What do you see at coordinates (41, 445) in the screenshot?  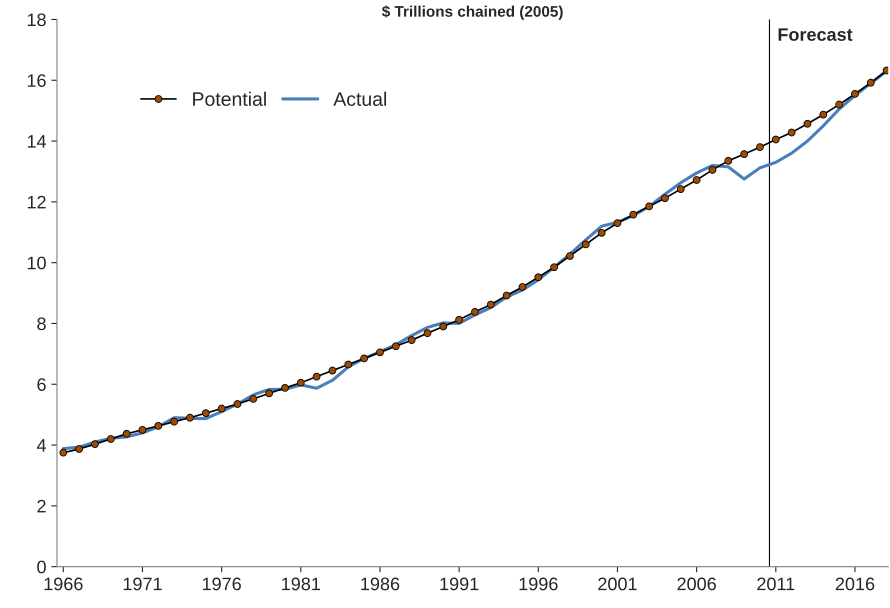 I see `y-tick-label: 4` at bounding box center [41, 445].